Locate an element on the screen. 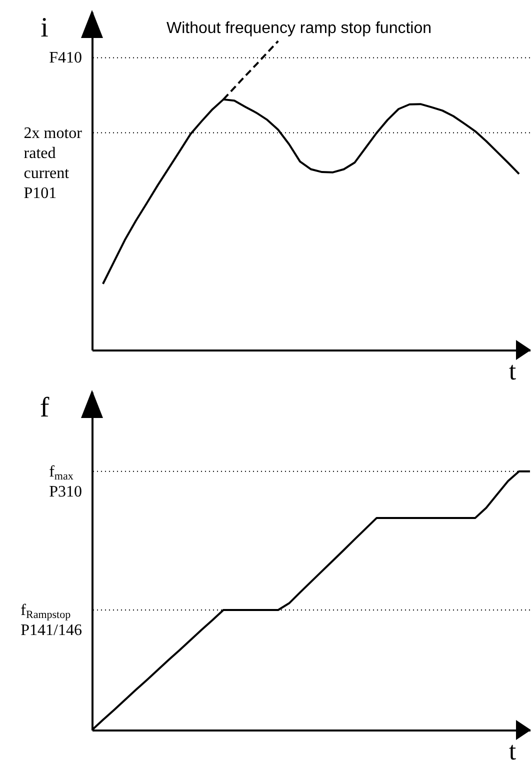  y-axis-title: i is located at coordinates (44, 28).